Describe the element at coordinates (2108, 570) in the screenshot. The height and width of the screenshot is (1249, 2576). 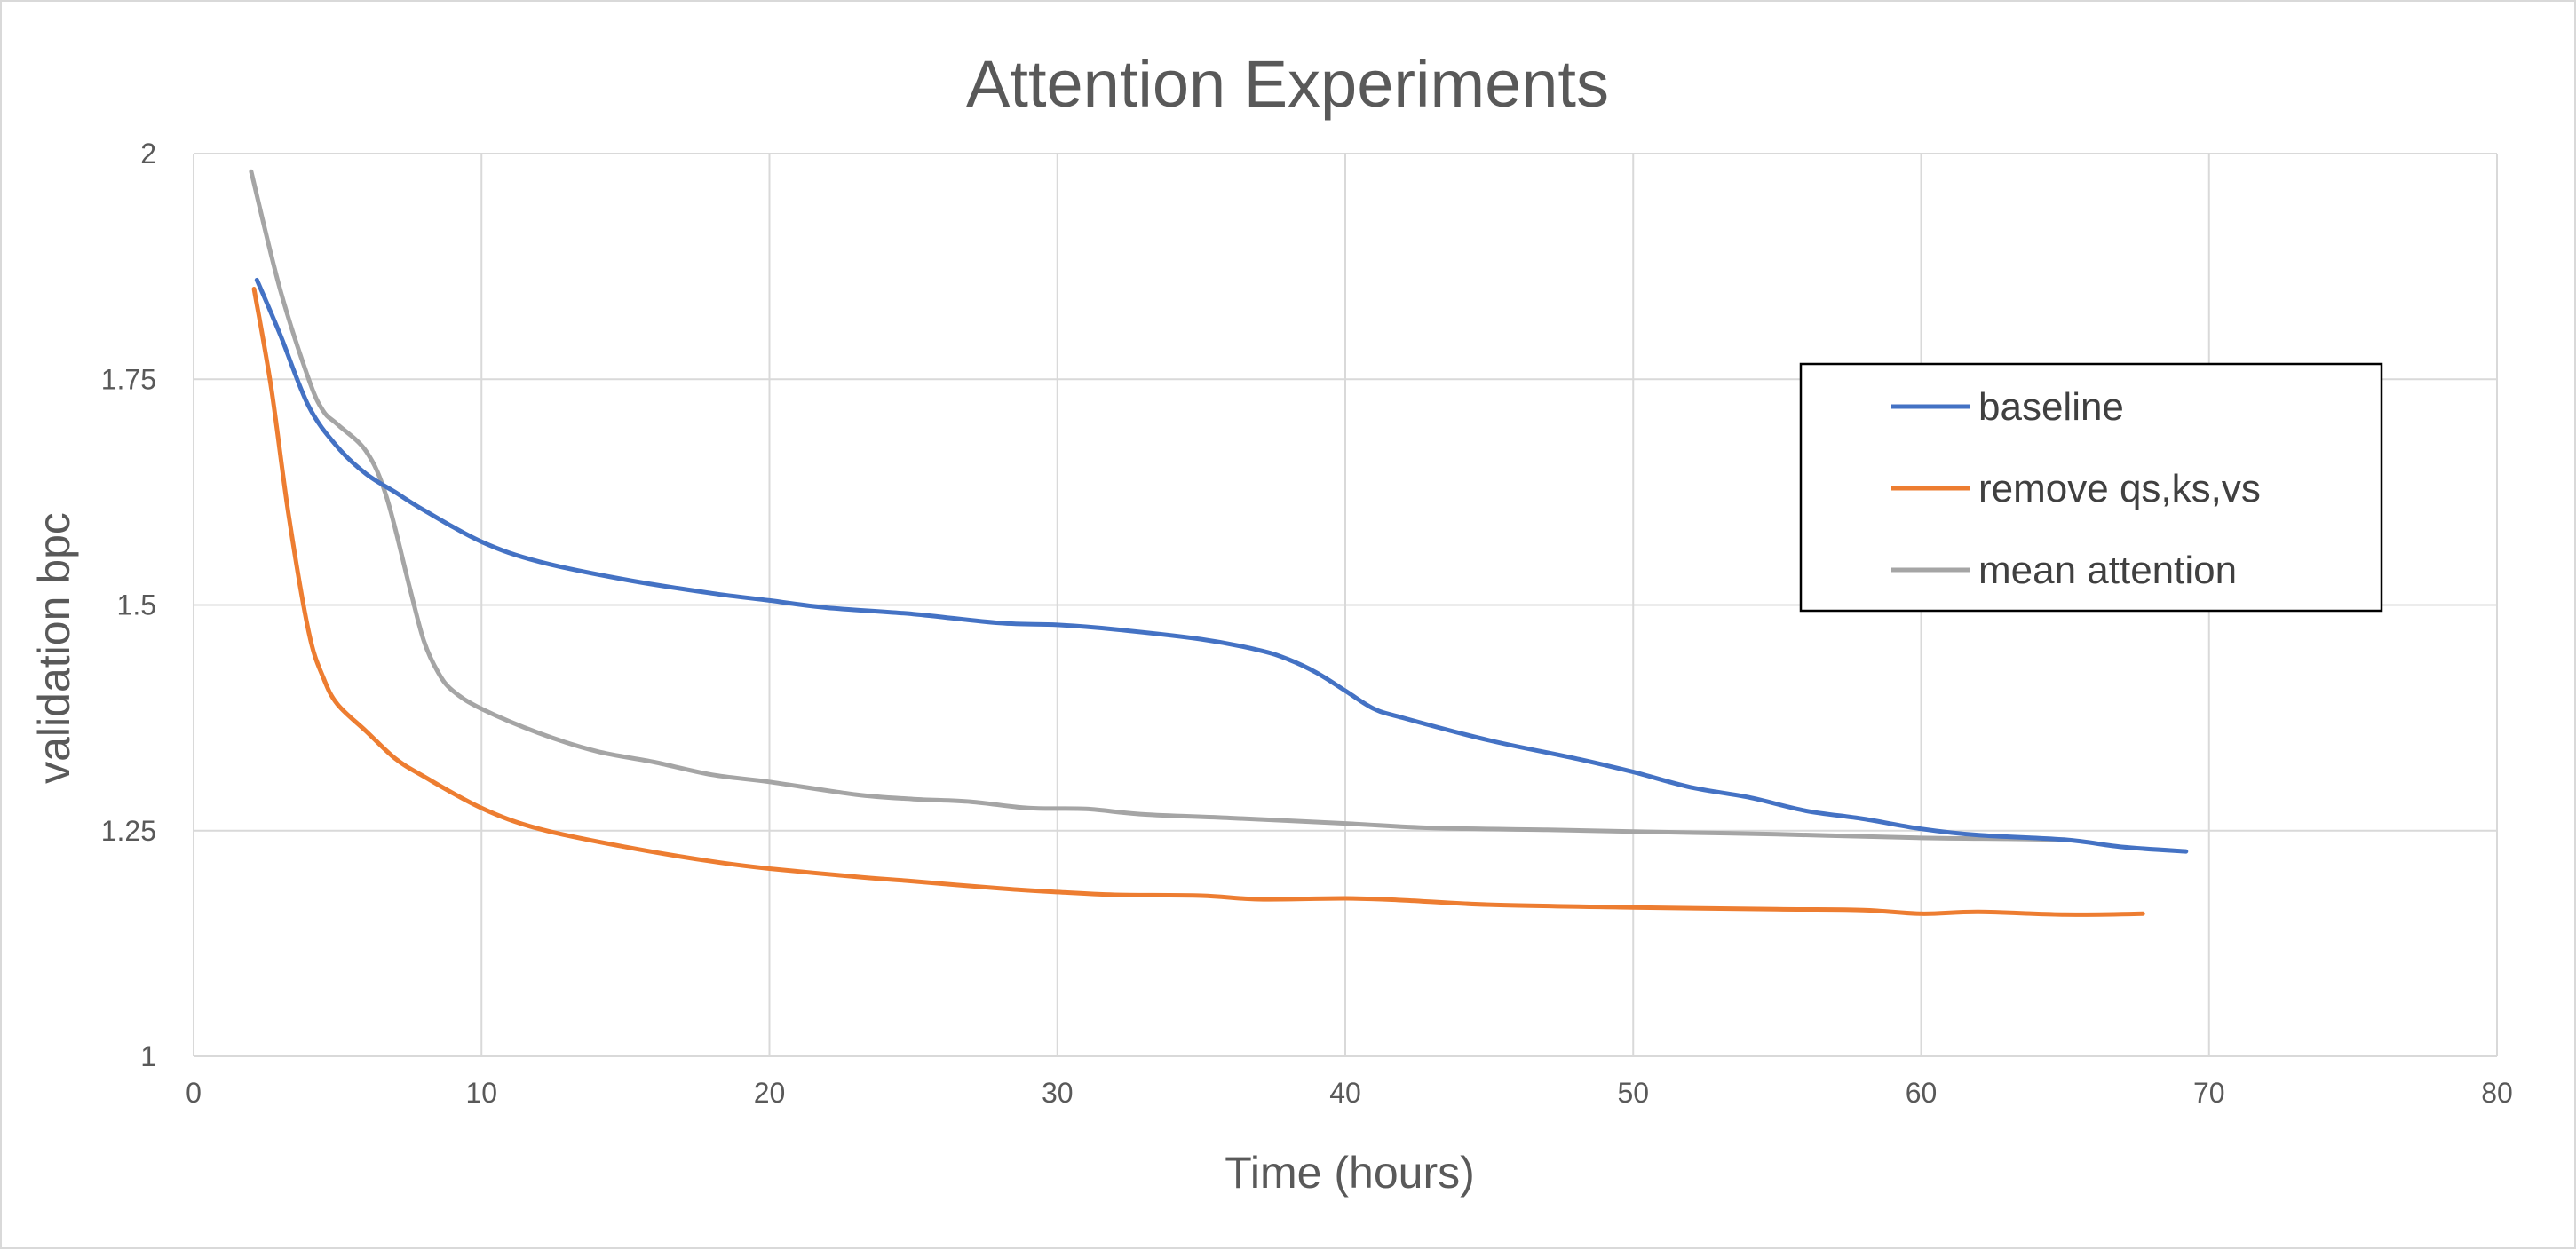
I see `legend-label-mean-attention: mean attention` at that location.